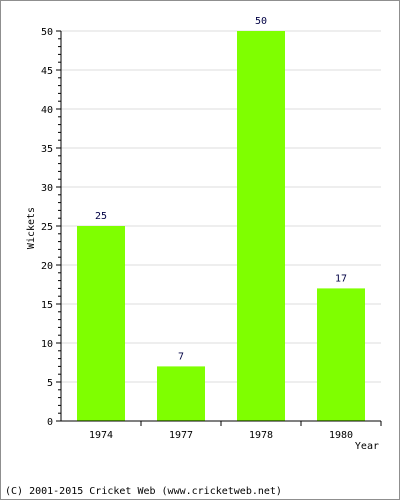 This screenshot has width=400, height=500. Describe the element at coordinates (31, 228) in the screenshot. I see `y-axis-title: Wickets` at that location.